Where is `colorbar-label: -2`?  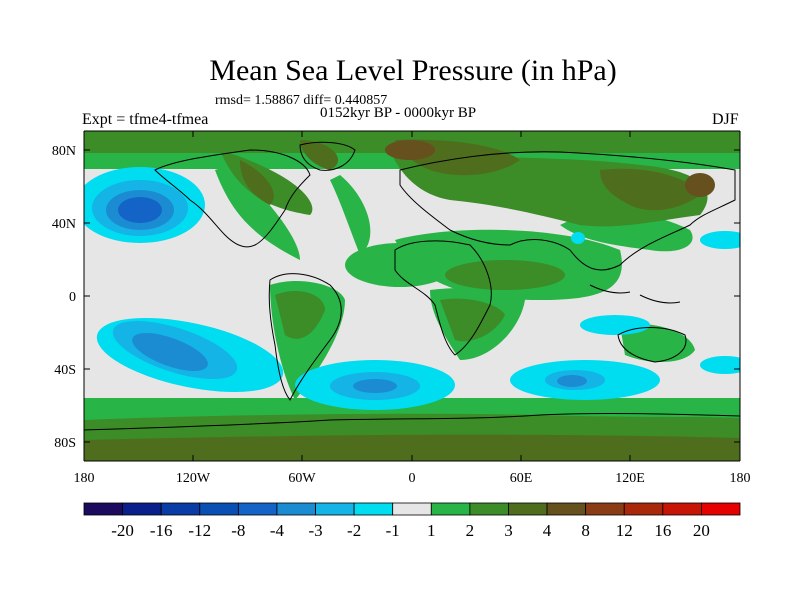 colorbar-label: -2 is located at coordinates (354, 530).